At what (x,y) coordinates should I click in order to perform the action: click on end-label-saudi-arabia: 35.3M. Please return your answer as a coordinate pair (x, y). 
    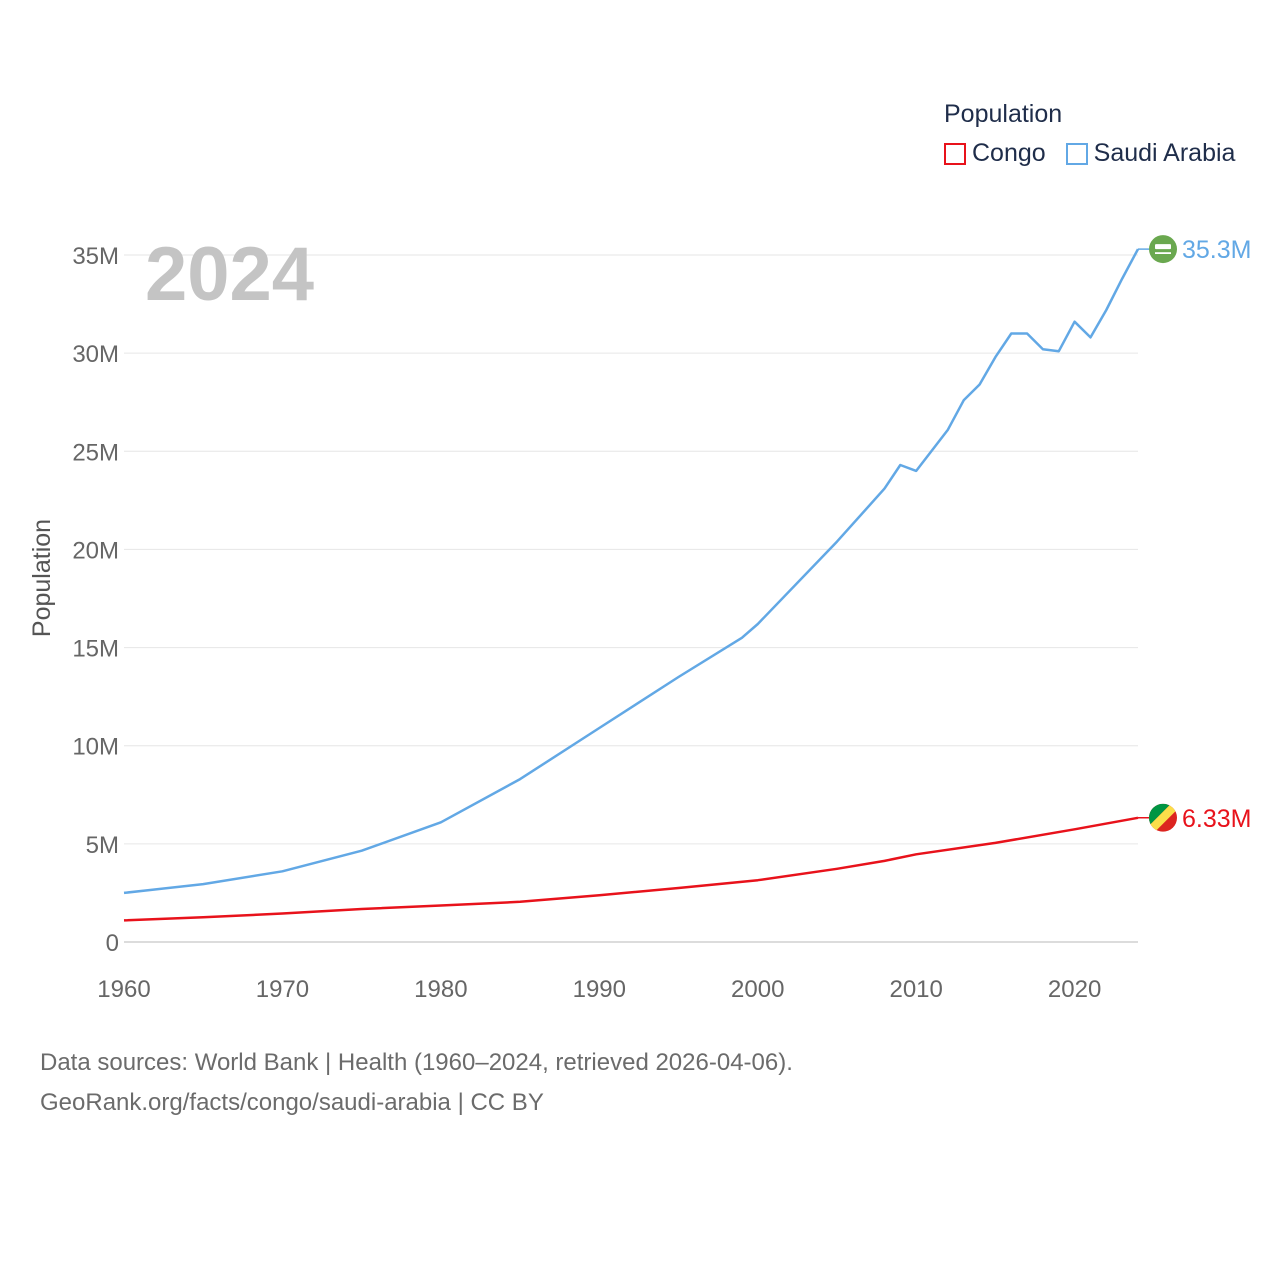
    Looking at the image, I should click on (1216, 250).